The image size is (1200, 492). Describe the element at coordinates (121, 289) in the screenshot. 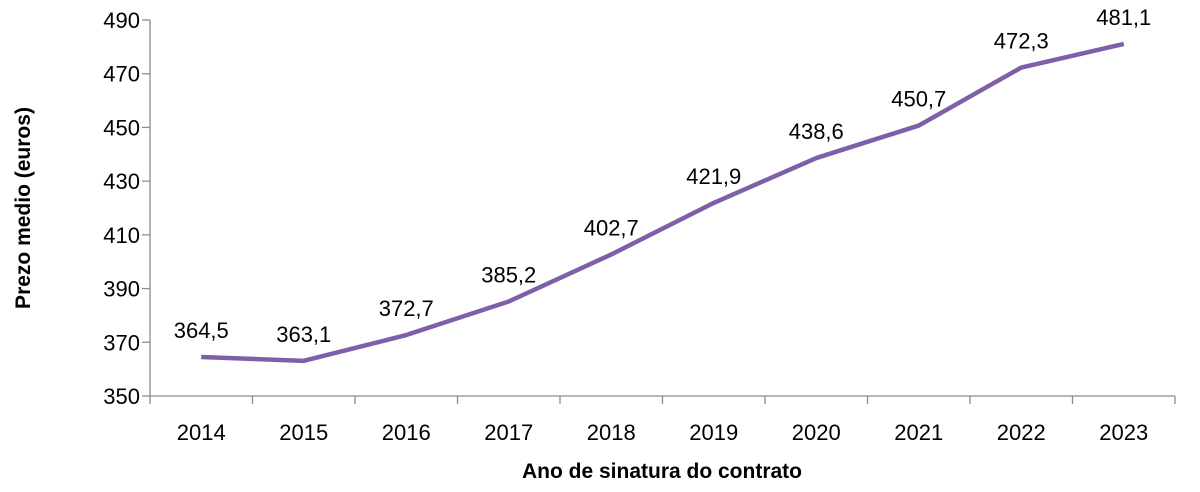

I see `y-tick-label: 390` at that location.